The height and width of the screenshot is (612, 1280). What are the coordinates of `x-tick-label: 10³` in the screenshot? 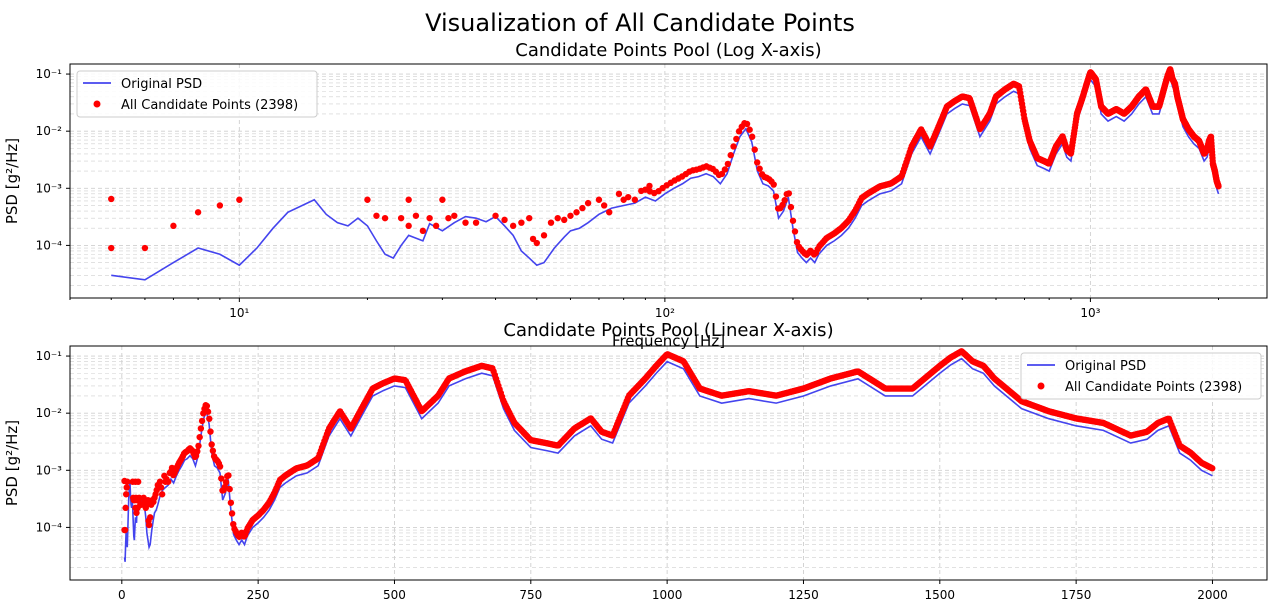 It's located at (1090, 313).